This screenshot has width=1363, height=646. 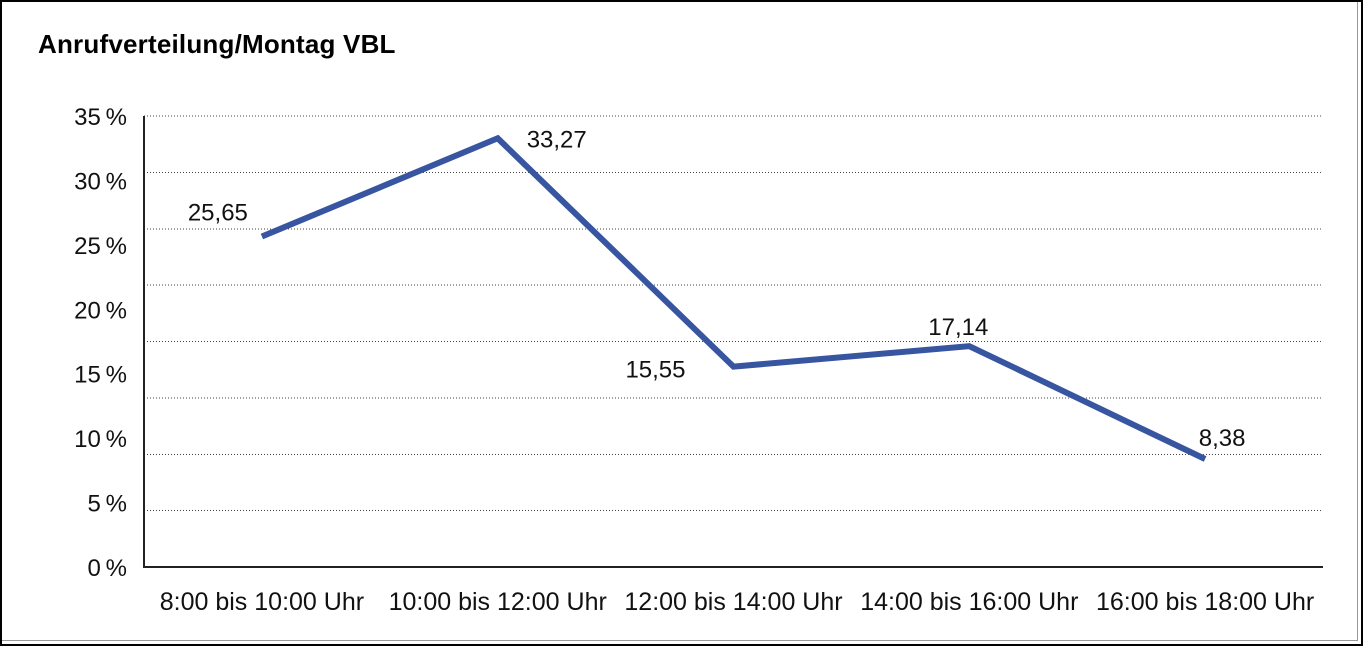 What do you see at coordinates (100, 375) in the screenshot?
I see `y-tick-label: 15 %` at bounding box center [100, 375].